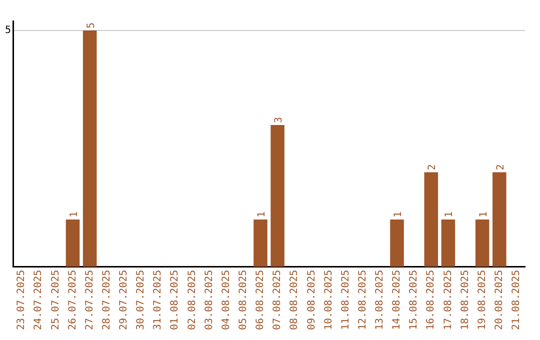 Image resolution: width=540 pixels, height=340 pixels. What do you see at coordinates (192, 300) in the screenshot?
I see `x-tick-label: 02.08.2025` at bounding box center [192, 300].